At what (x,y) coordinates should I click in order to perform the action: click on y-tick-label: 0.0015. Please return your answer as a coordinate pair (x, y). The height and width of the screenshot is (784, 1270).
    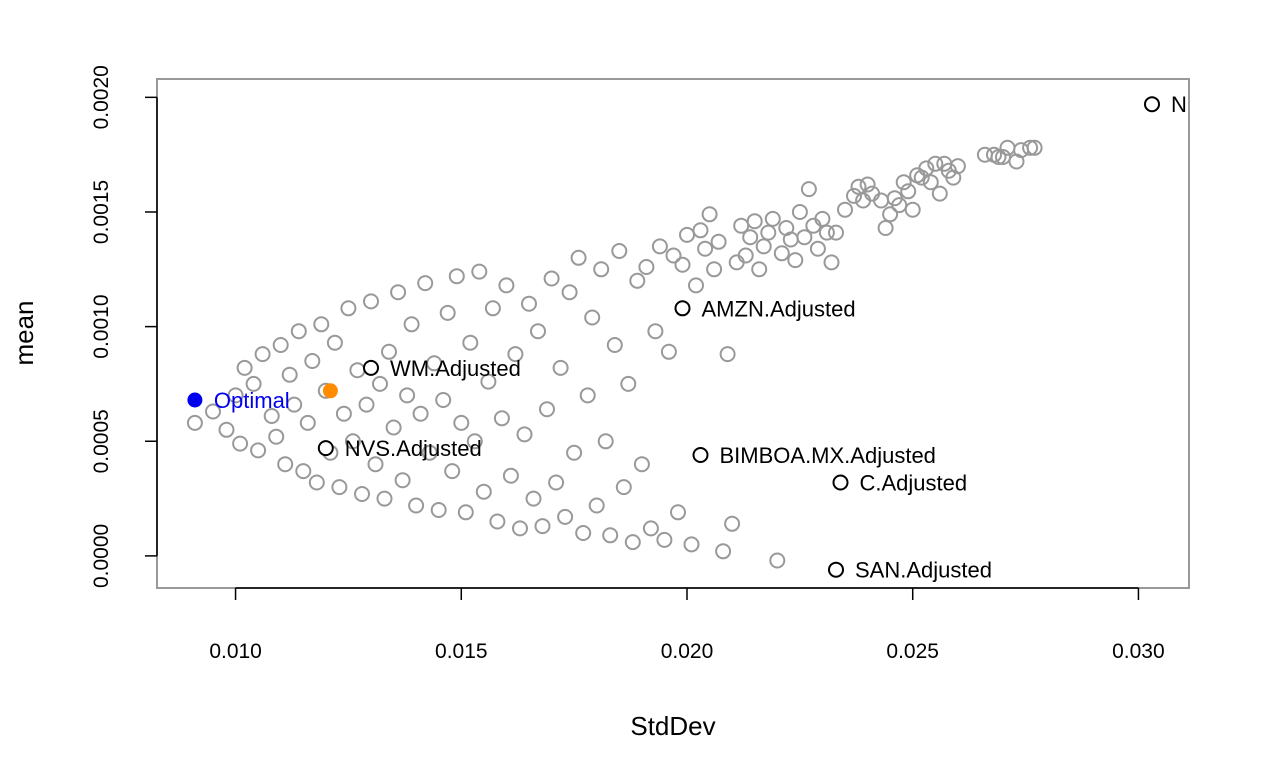
    Looking at the image, I should click on (101, 212).